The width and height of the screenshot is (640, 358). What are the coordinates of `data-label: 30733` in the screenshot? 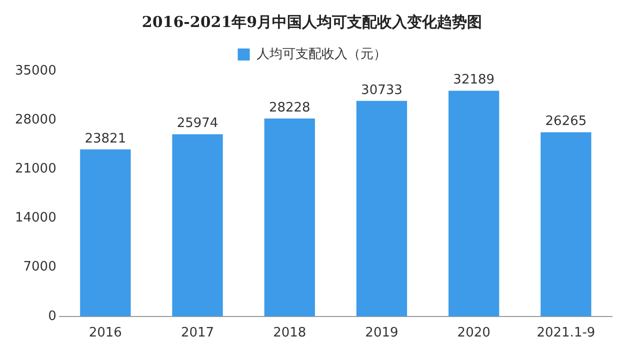 It's located at (381, 90).